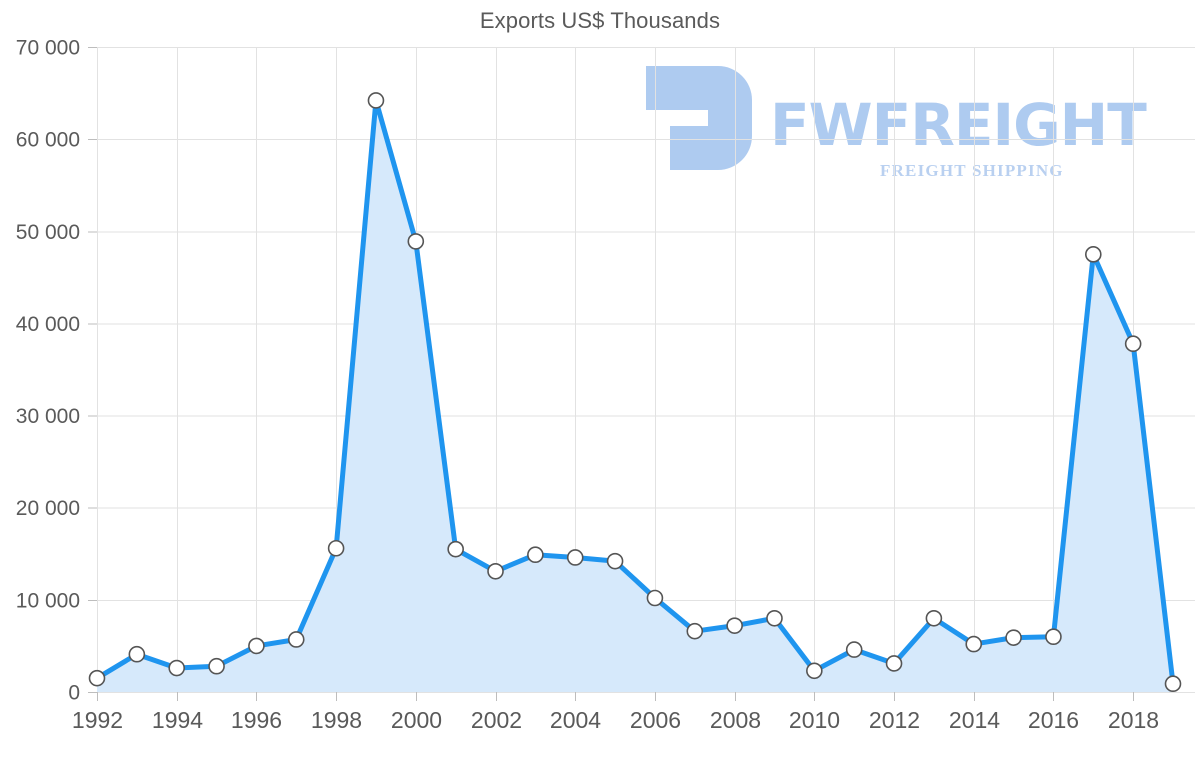  I want to click on data-point-marker: 2011: 4600, so click(854, 649).